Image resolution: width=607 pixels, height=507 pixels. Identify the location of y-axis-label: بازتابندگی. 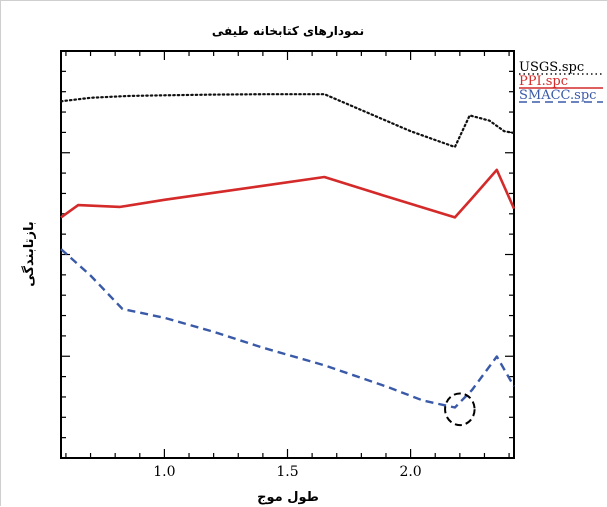
(29, 253).